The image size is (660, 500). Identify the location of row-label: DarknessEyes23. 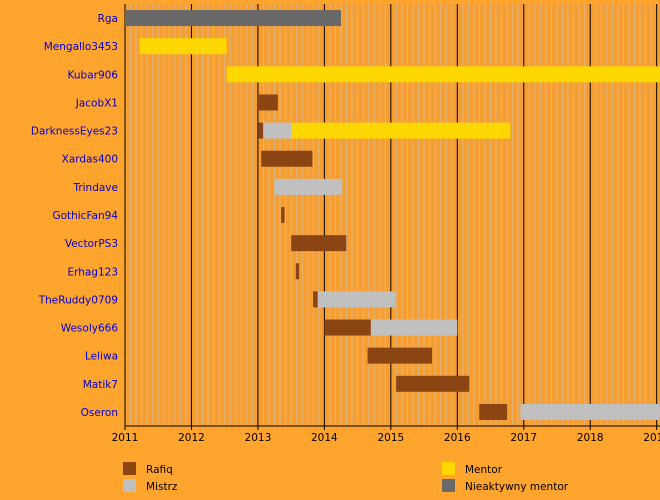
(74, 132).